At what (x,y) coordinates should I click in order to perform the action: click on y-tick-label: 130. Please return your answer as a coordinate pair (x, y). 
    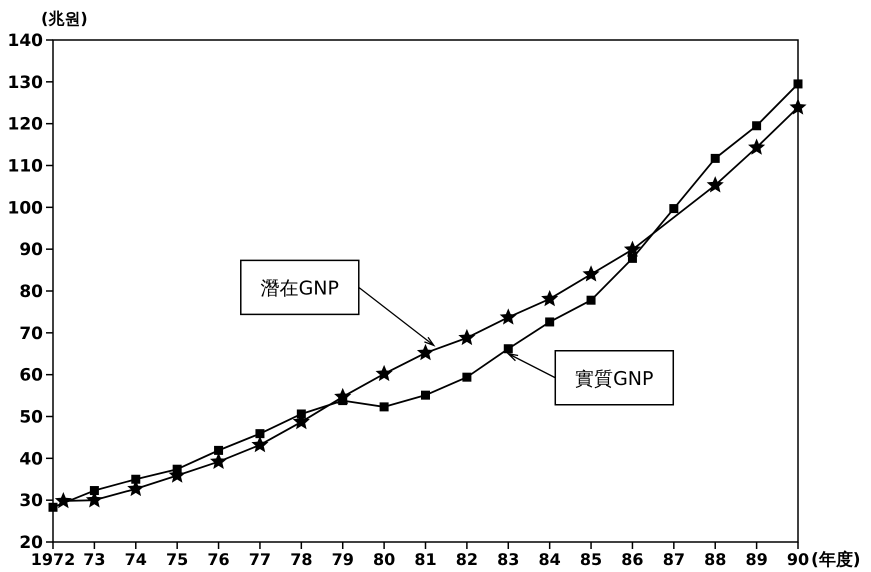
    Looking at the image, I should click on (26, 82).